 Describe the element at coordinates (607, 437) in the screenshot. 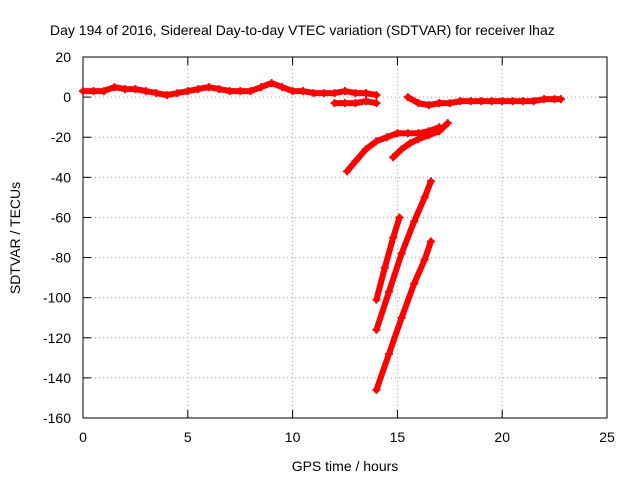

I see `x-tick-label: 25` at that location.